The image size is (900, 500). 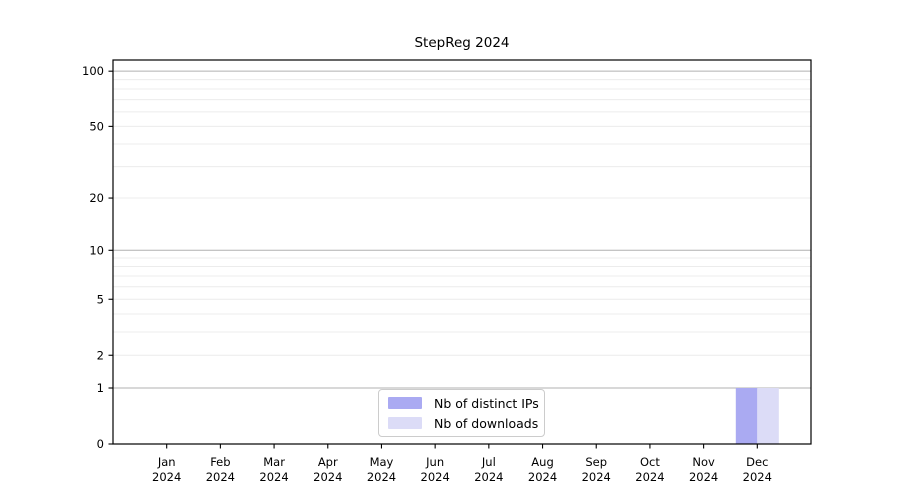 I want to click on legend-item-distinct-ips: Nb of distinct IPs, so click(x=466, y=403).